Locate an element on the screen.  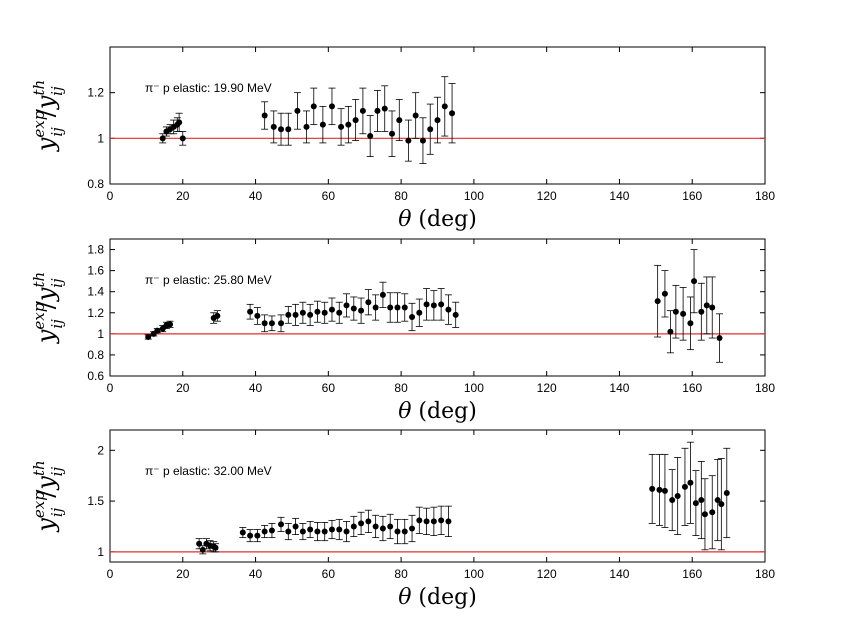
y-tick-label: 1.5 is located at coordinates (95, 501).